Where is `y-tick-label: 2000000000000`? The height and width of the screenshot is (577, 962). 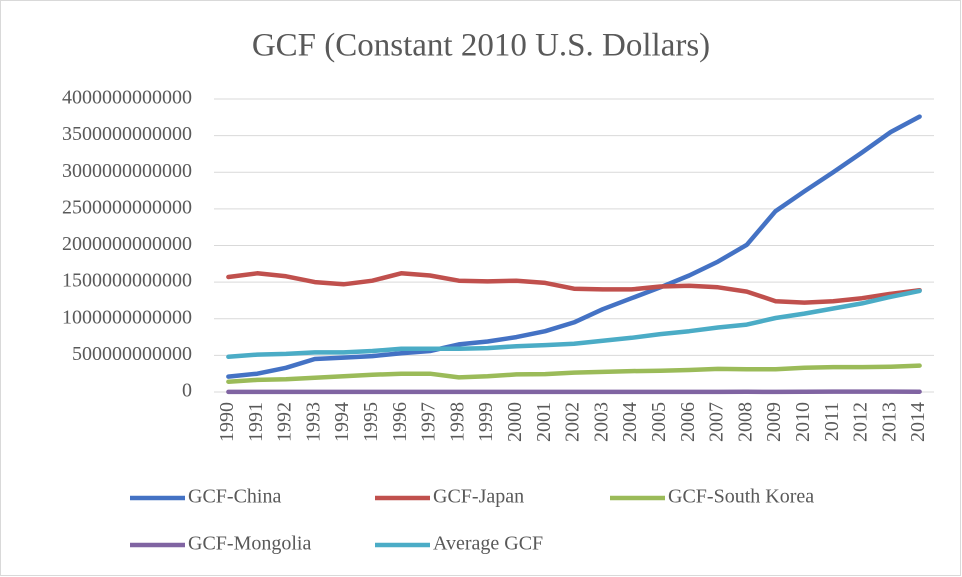 y-tick-label: 2000000000000 is located at coordinates (127, 244).